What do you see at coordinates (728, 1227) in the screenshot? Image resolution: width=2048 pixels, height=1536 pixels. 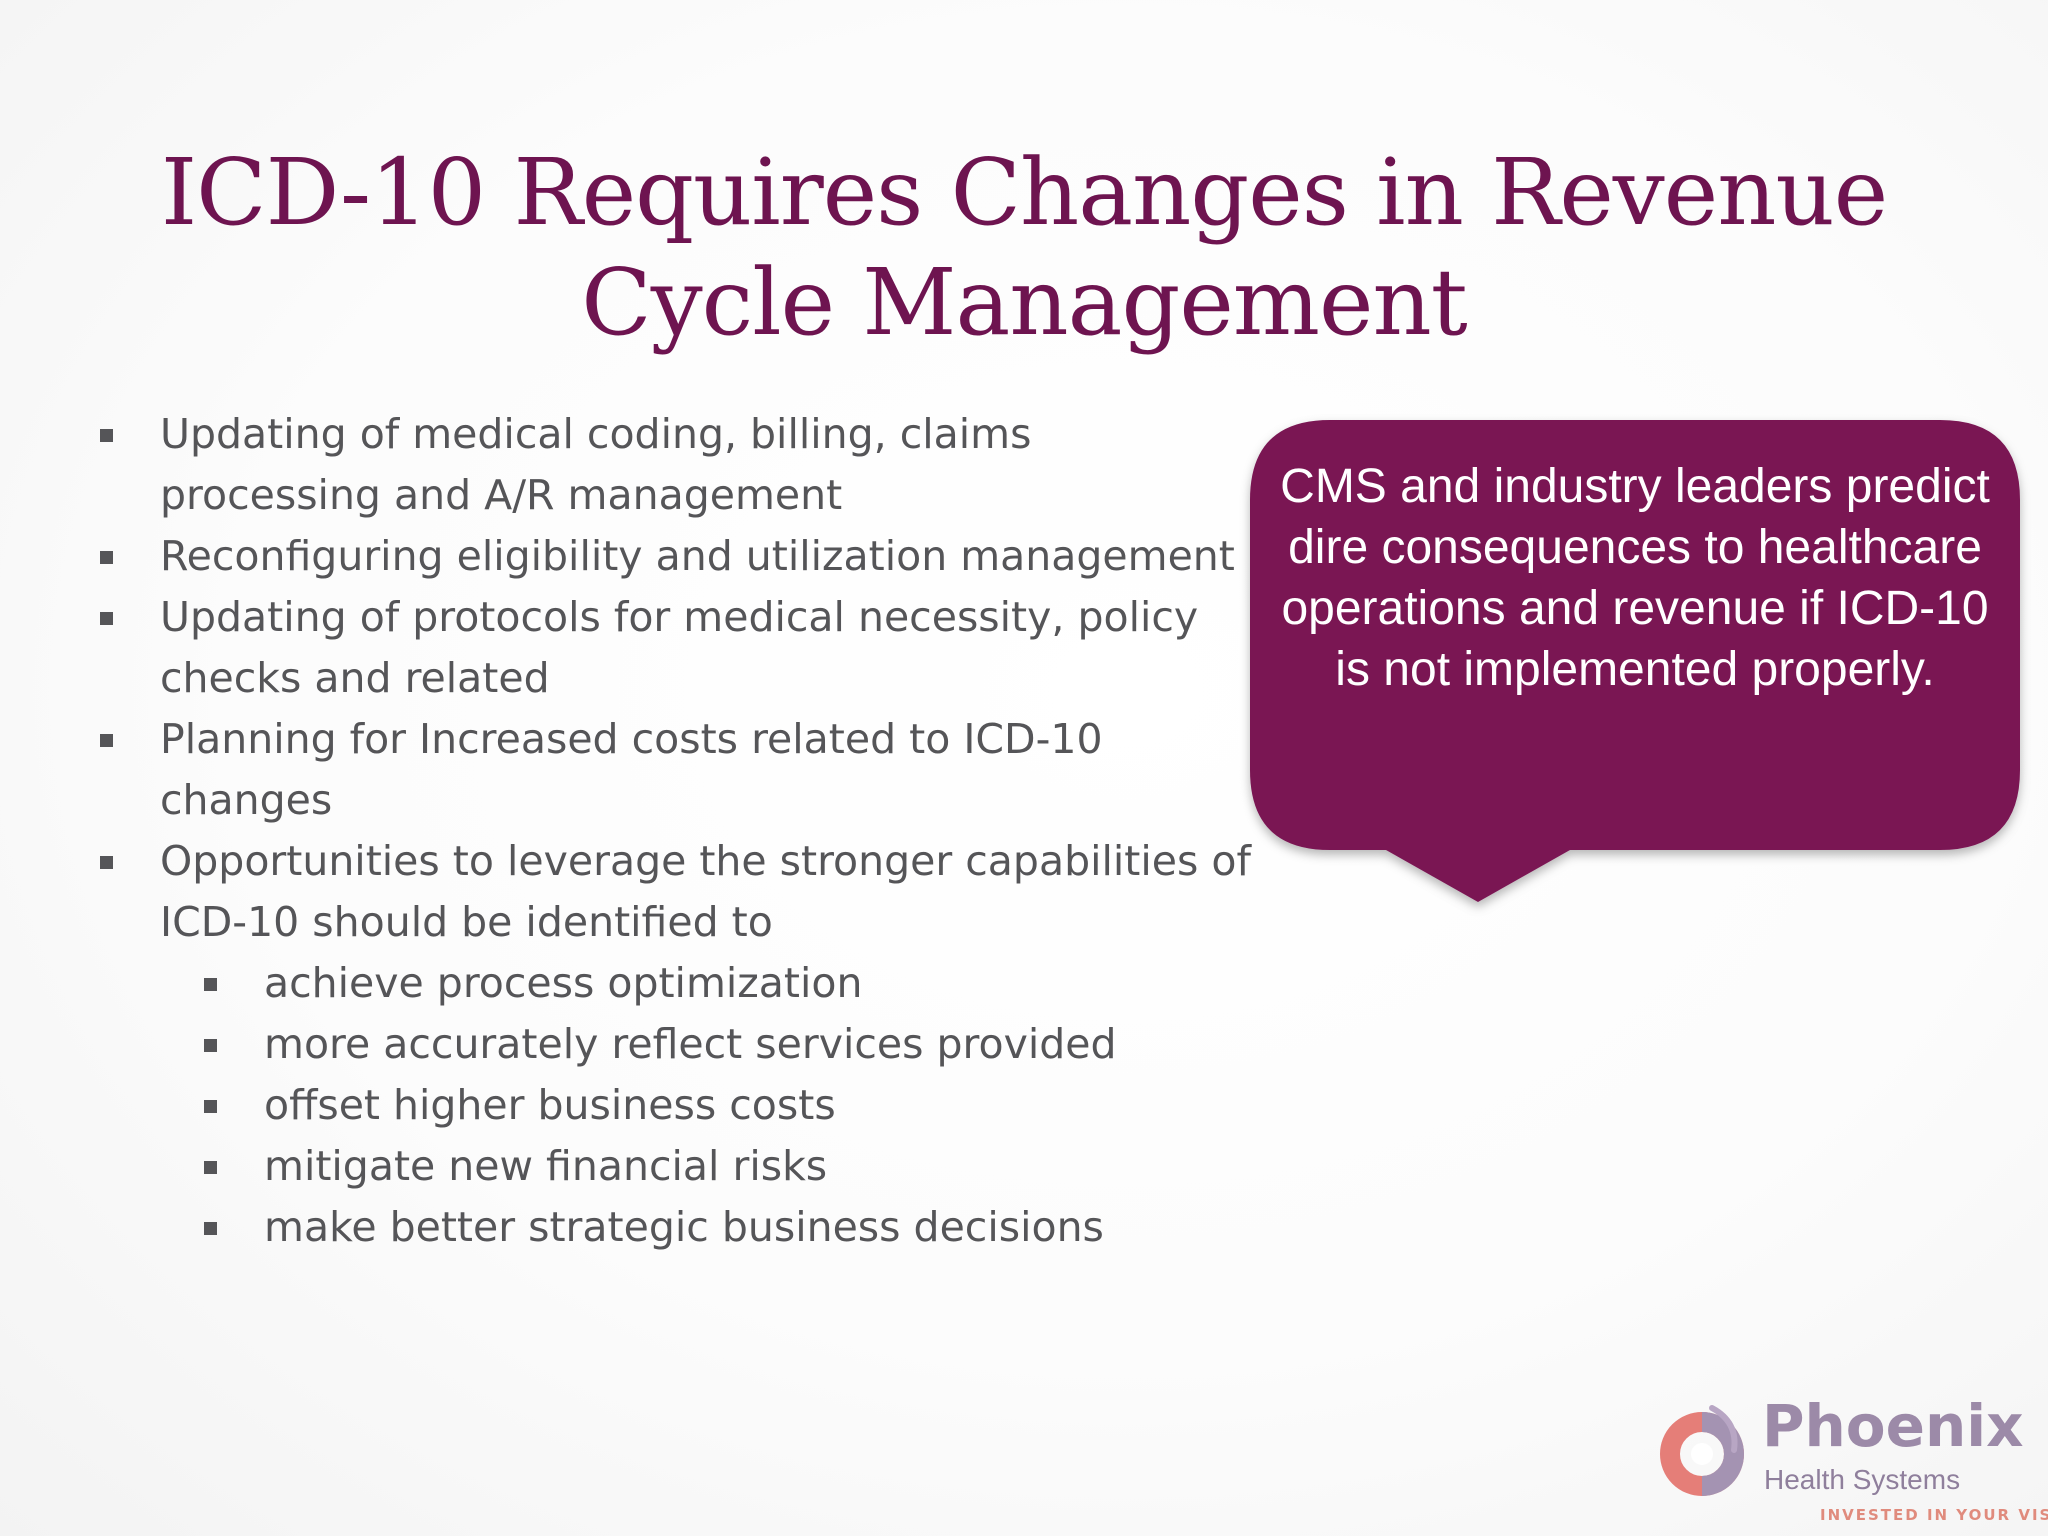 I see `sub-bullet-item: make better strategic business decisions` at bounding box center [728, 1227].